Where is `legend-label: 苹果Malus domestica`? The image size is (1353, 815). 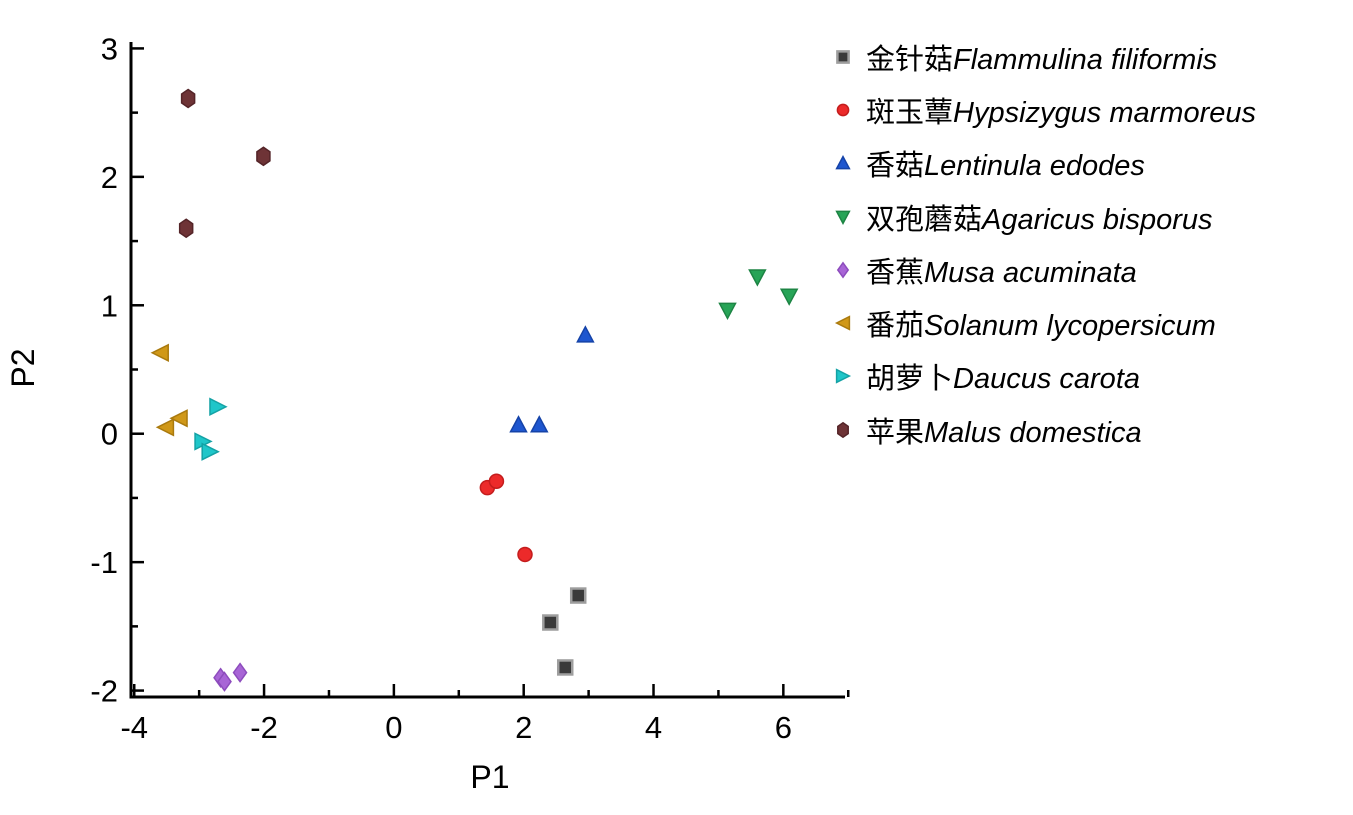
legend-label: 苹果Malus domestica is located at coordinates (1004, 432).